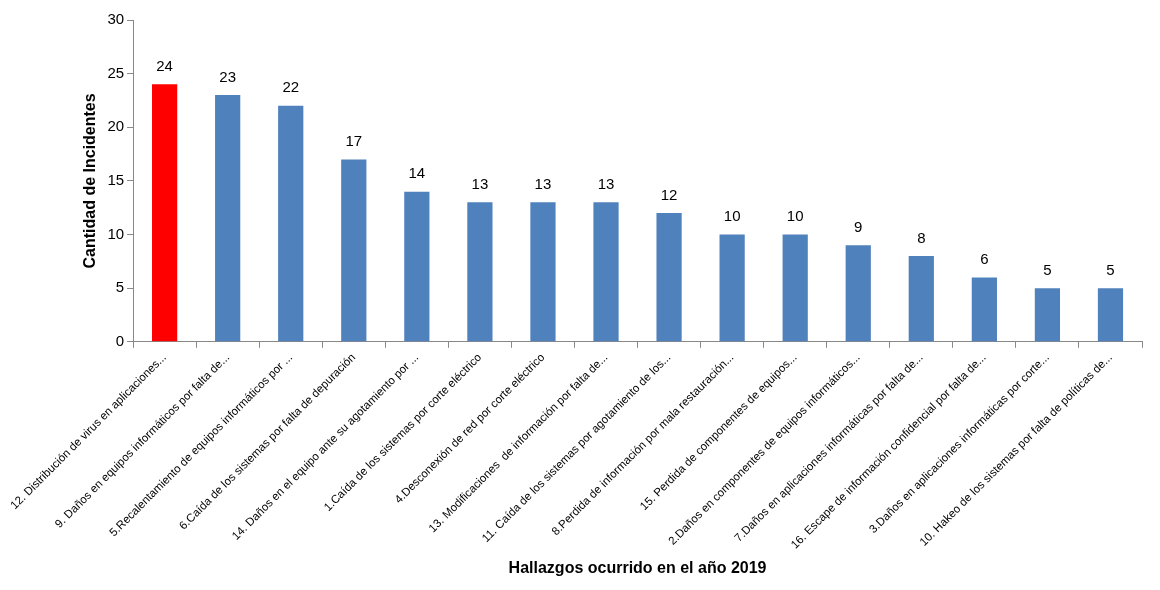 The width and height of the screenshot is (1160, 590). Describe the element at coordinates (858, 226) in the screenshot. I see `data-label: 9` at that location.